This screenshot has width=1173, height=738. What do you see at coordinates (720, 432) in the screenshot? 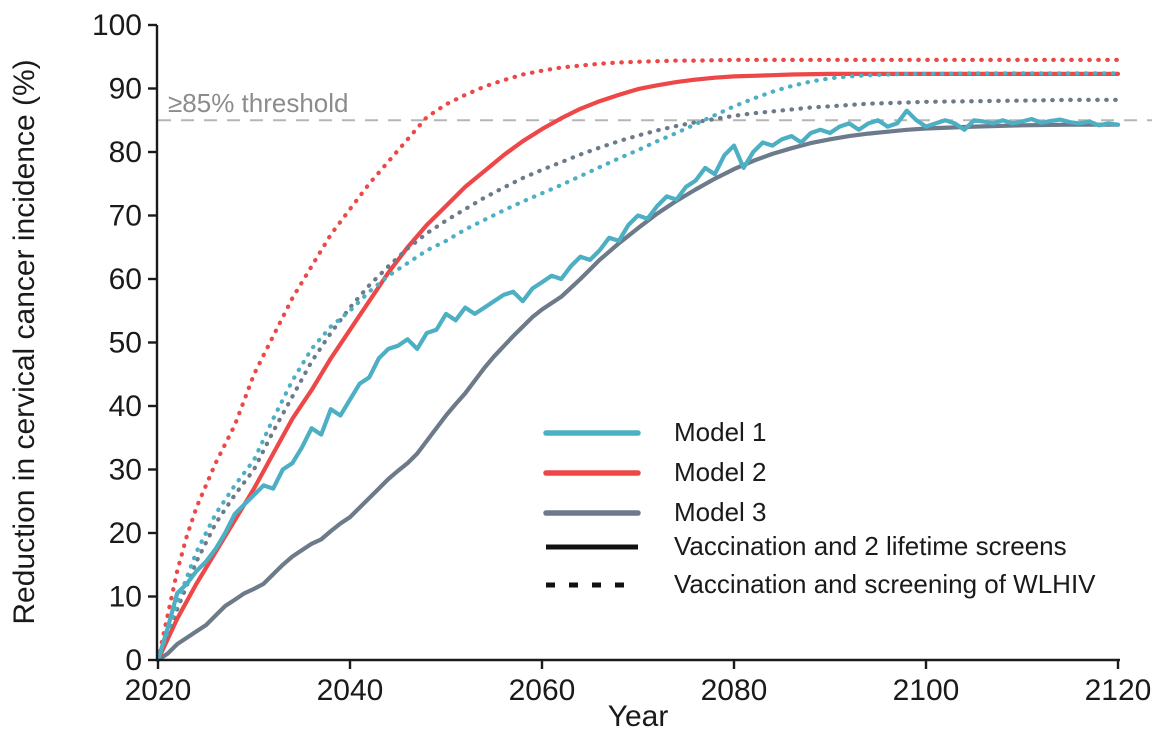
I see `legend-label-1: Model 1` at bounding box center [720, 432].